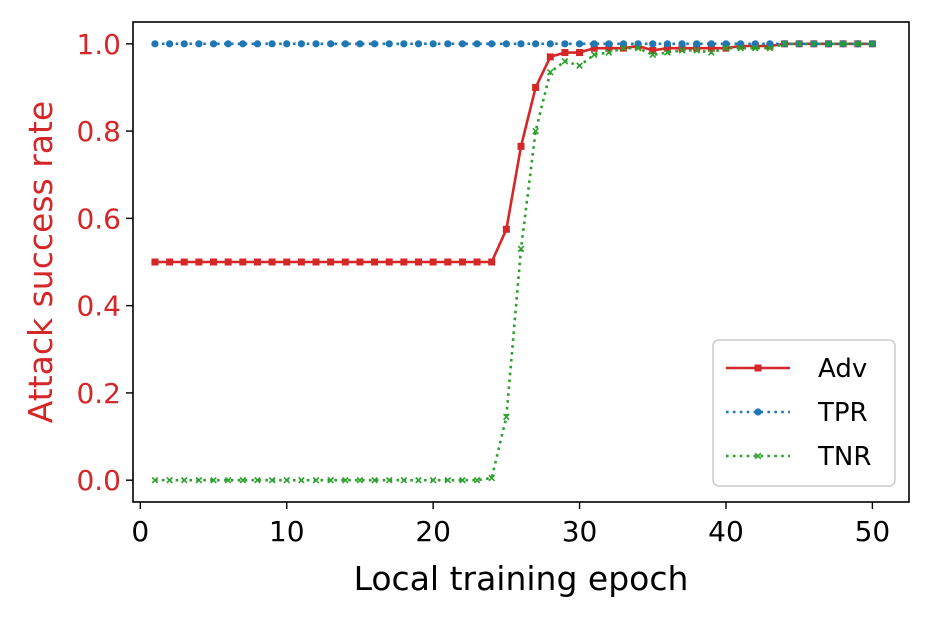 The image size is (934, 623). What do you see at coordinates (40, 262) in the screenshot?
I see `y-axis-title: Attack success rate` at bounding box center [40, 262].